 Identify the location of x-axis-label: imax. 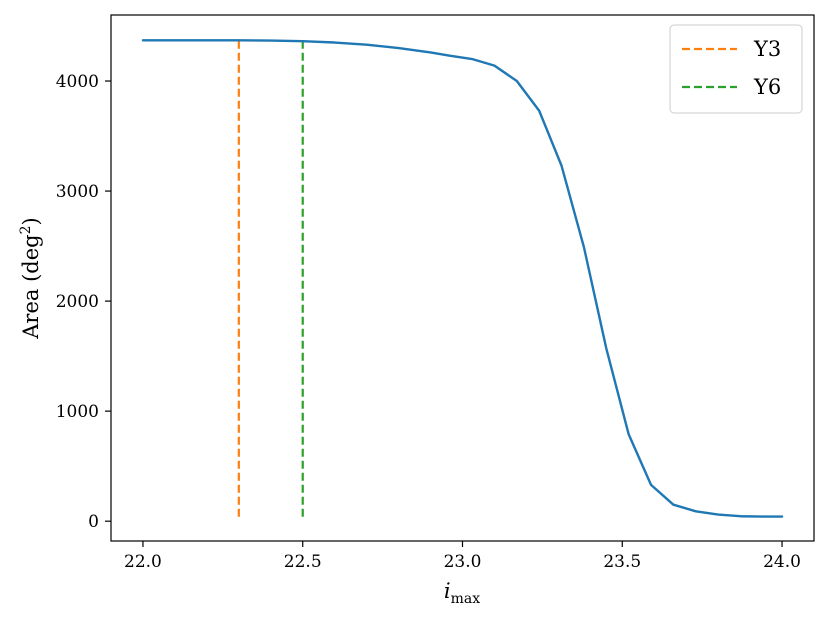
(462, 593).